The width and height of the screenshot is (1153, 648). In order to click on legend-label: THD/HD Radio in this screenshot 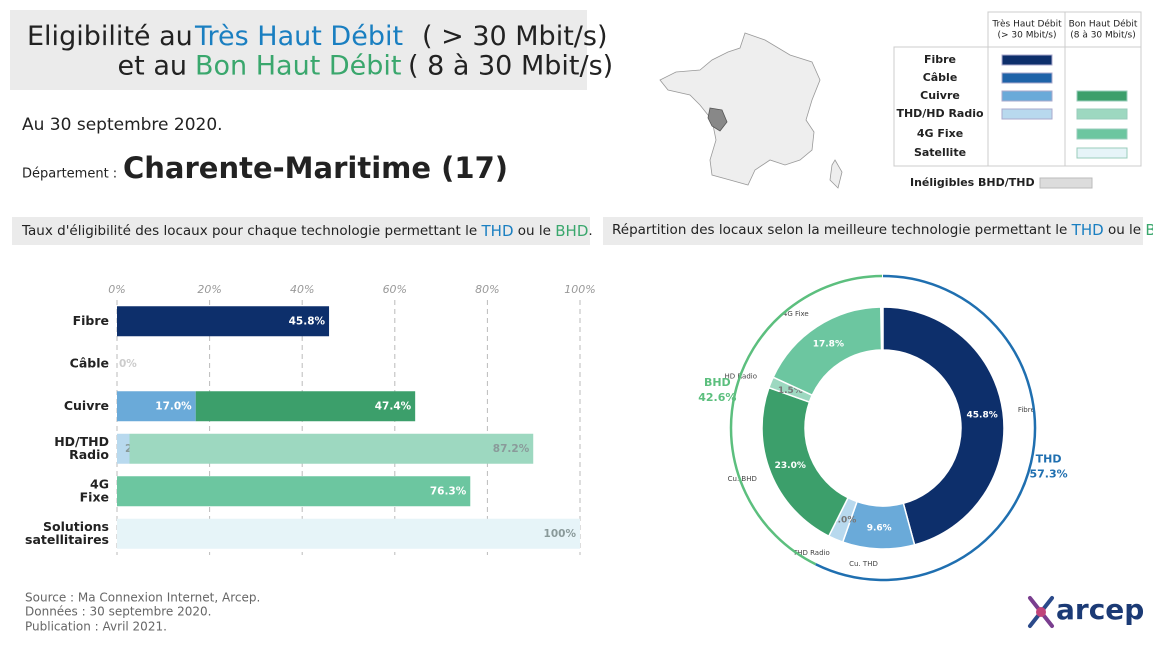, I will do `click(940, 113)`.